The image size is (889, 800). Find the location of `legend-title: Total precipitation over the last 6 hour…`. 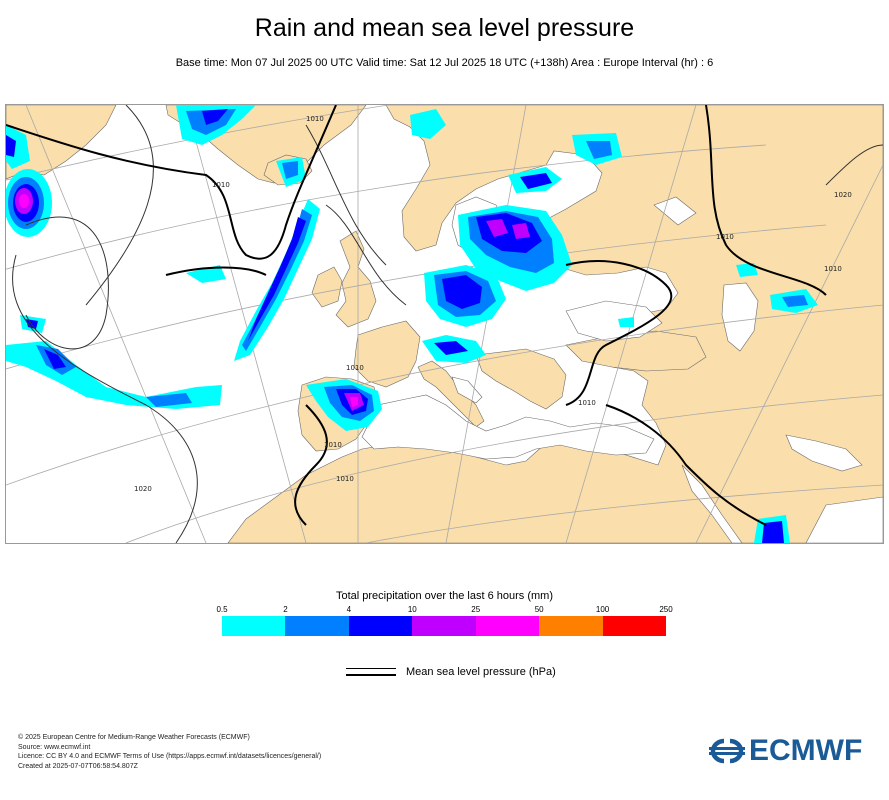

legend-title: Total precipitation over the last 6 hour… is located at coordinates (444, 596).